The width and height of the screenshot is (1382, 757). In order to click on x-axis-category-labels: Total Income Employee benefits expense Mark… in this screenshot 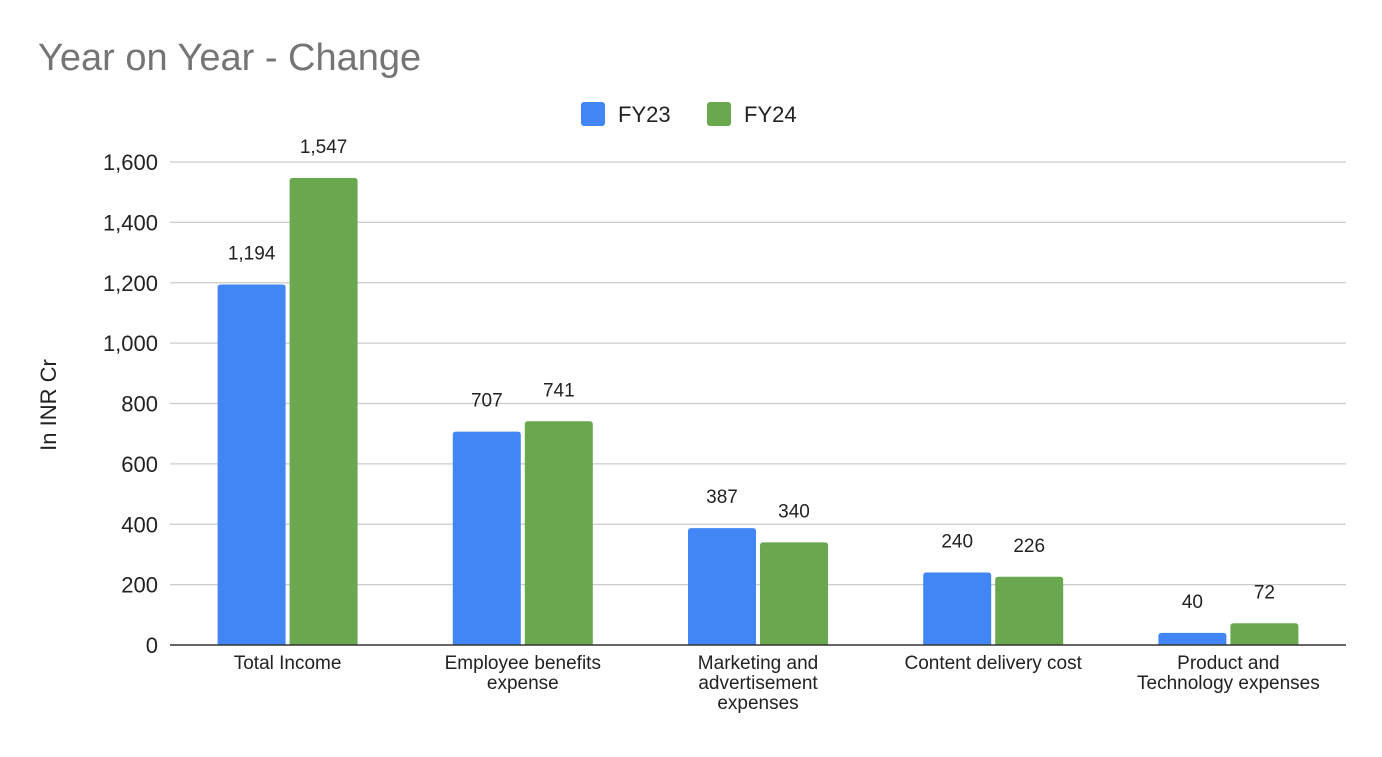, I will do `click(777, 683)`.